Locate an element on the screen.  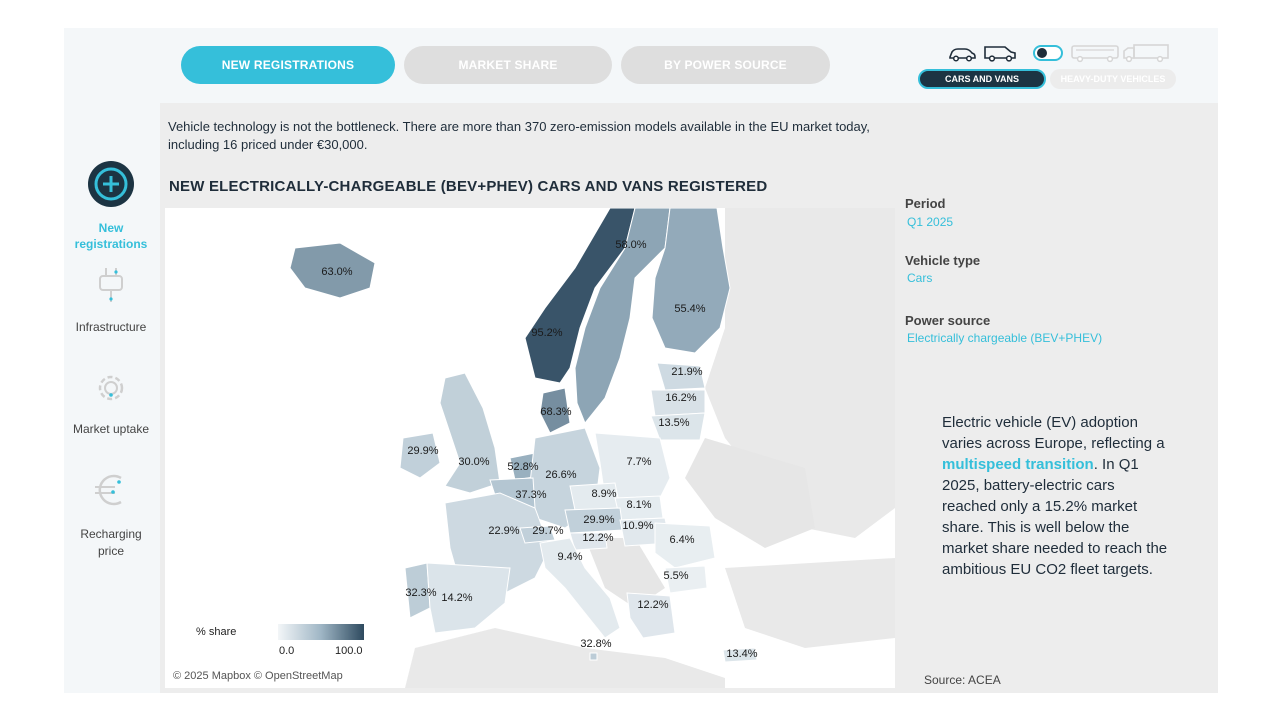
bus-icon is located at coordinates (1095, 54).